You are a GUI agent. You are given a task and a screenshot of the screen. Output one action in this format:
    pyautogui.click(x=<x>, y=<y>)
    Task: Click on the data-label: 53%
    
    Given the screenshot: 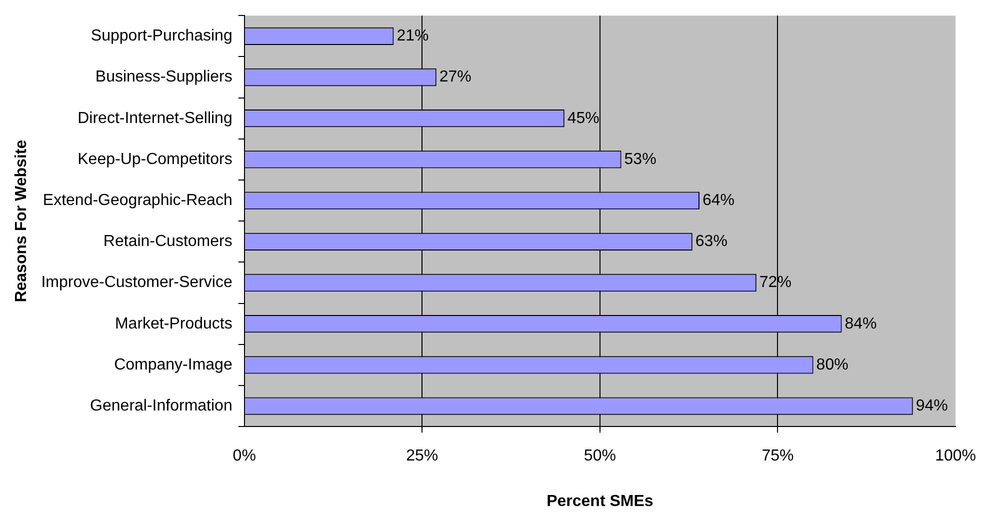 What is the action you would take?
    pyautogui.click(x=640, y=159)
    